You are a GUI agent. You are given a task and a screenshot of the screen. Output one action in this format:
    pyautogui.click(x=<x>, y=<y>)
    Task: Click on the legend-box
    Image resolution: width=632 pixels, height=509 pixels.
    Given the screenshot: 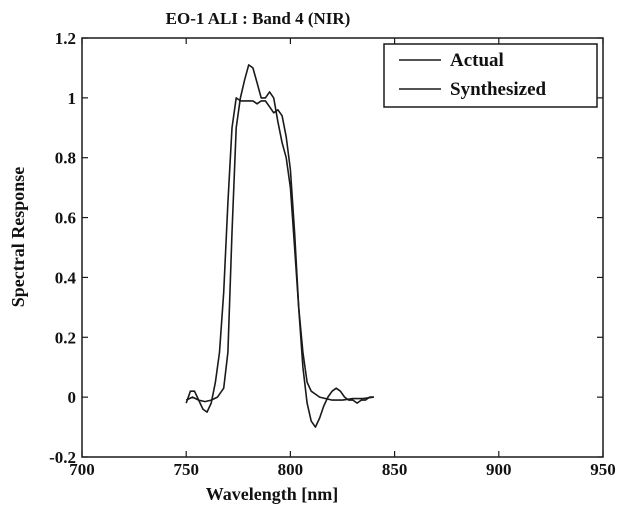 What is the action you would take?
    pyautogui.click(x=490, y=75)
    